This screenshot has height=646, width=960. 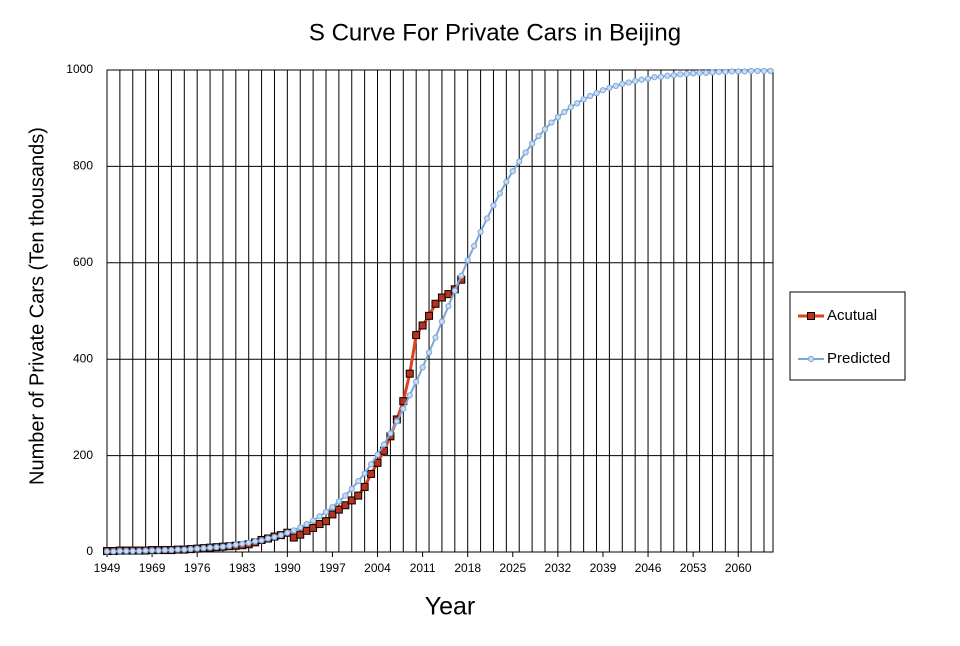 What do you see at coordinates (197, 568) in the screenshot?
I see `x-tick-label: 1976` at bounding box center [197, 568].